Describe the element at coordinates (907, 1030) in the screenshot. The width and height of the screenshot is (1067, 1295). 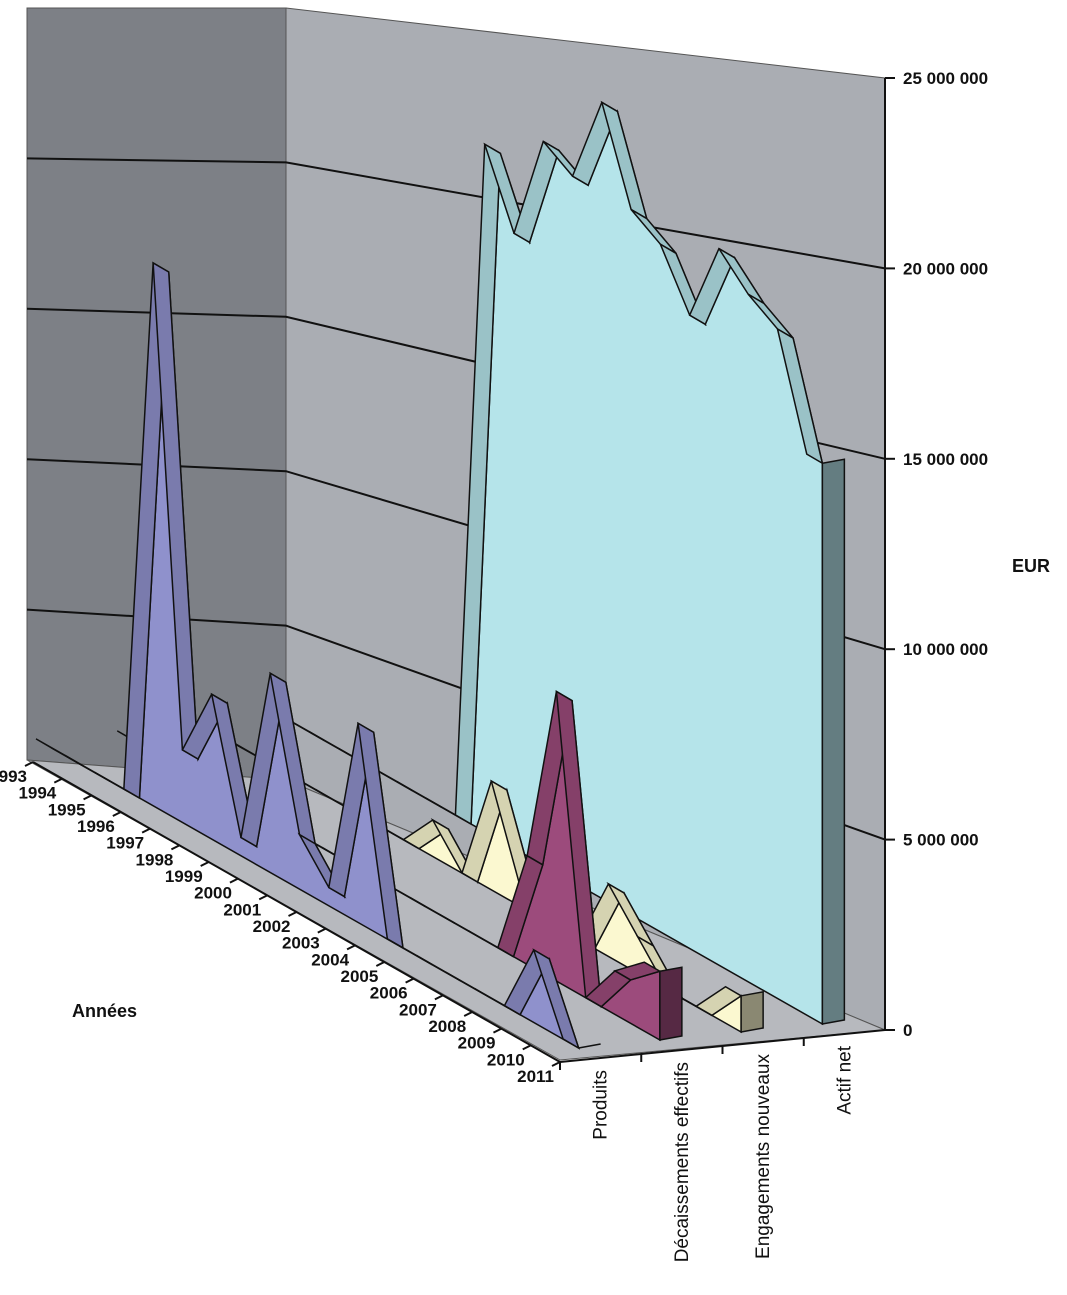
I see `y-tick-label: 0` at that location.